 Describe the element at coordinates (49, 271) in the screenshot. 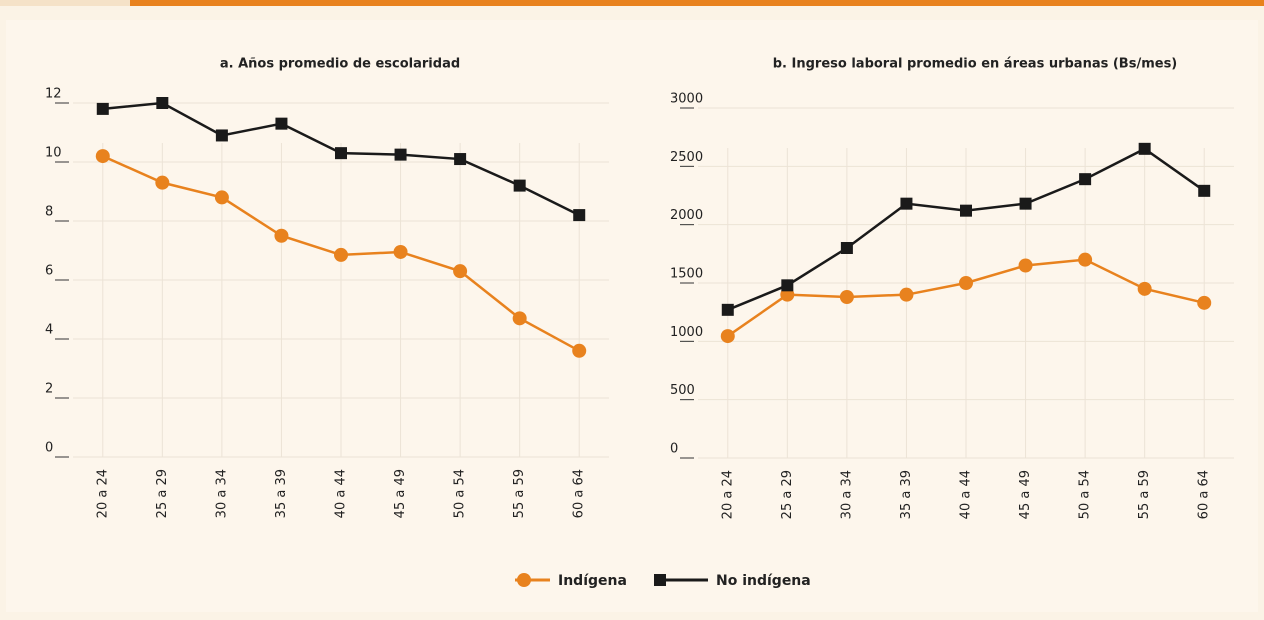

I see `y-tick-label: 6` at that location.